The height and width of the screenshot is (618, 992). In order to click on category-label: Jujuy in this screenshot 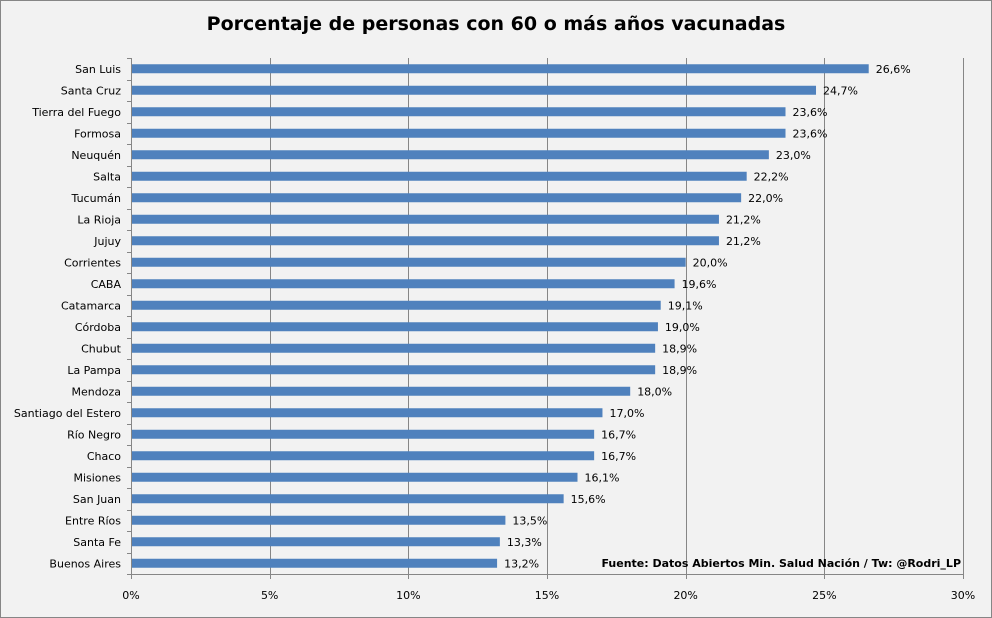, I will do `click(107, 241)`.